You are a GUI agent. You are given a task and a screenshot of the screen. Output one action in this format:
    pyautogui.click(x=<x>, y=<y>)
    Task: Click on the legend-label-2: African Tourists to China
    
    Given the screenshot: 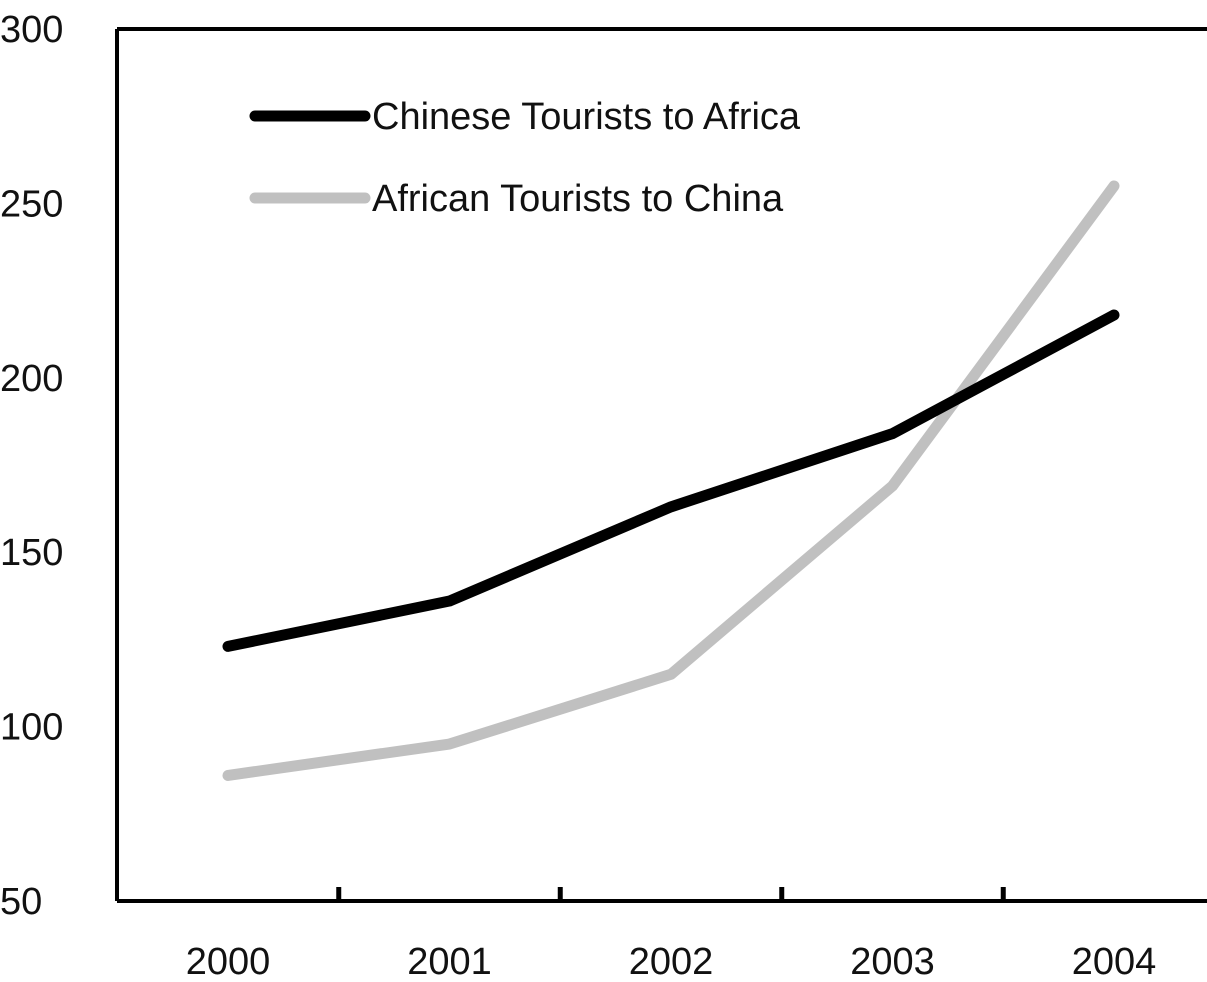 What is the action you would take?
    pyautogui.click(x=578, y=199)
    